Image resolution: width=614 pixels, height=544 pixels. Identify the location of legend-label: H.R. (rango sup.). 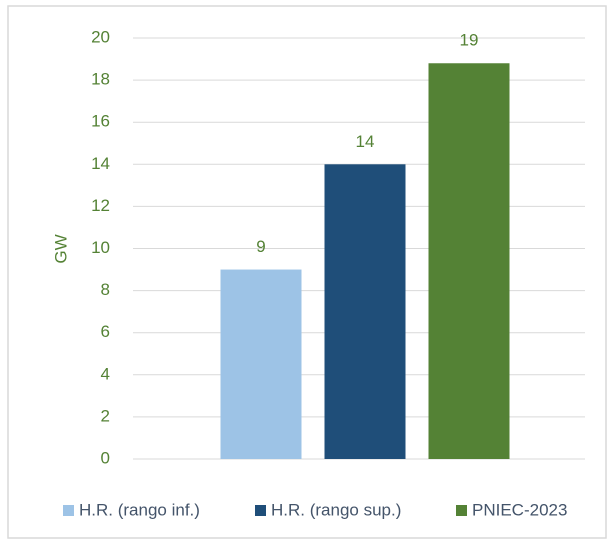
(336, 509).